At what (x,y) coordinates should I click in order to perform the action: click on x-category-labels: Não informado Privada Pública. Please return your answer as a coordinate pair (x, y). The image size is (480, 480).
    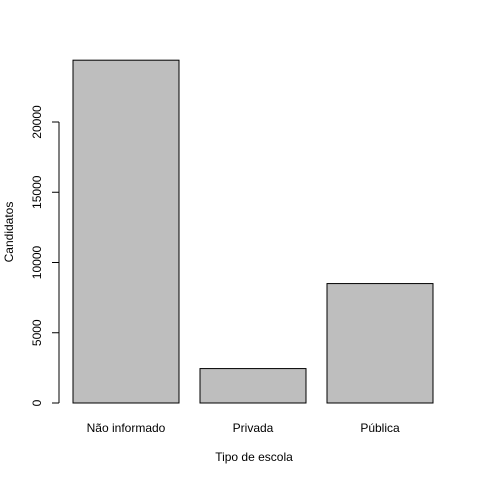
    Looking at the image, I should click on (243, 428).